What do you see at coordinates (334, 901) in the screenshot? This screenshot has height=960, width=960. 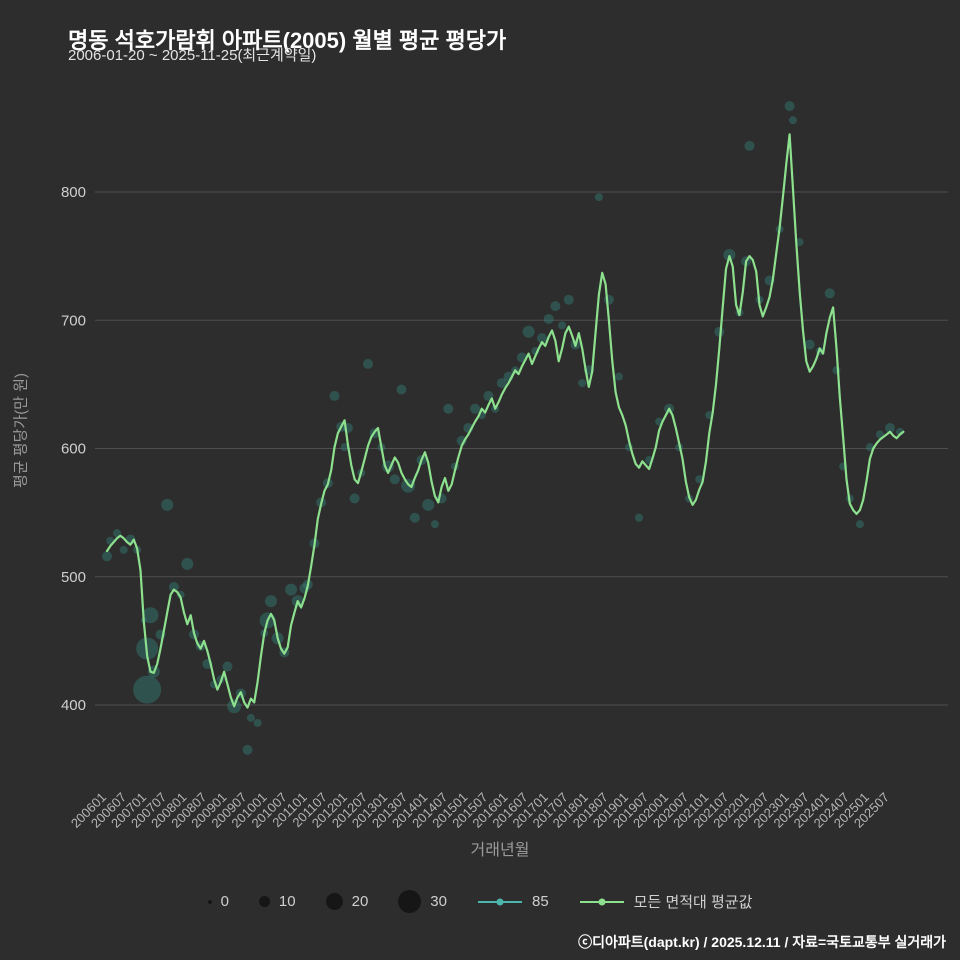 I see `bubble-size-20-icon` at bounding box center [334, 901].